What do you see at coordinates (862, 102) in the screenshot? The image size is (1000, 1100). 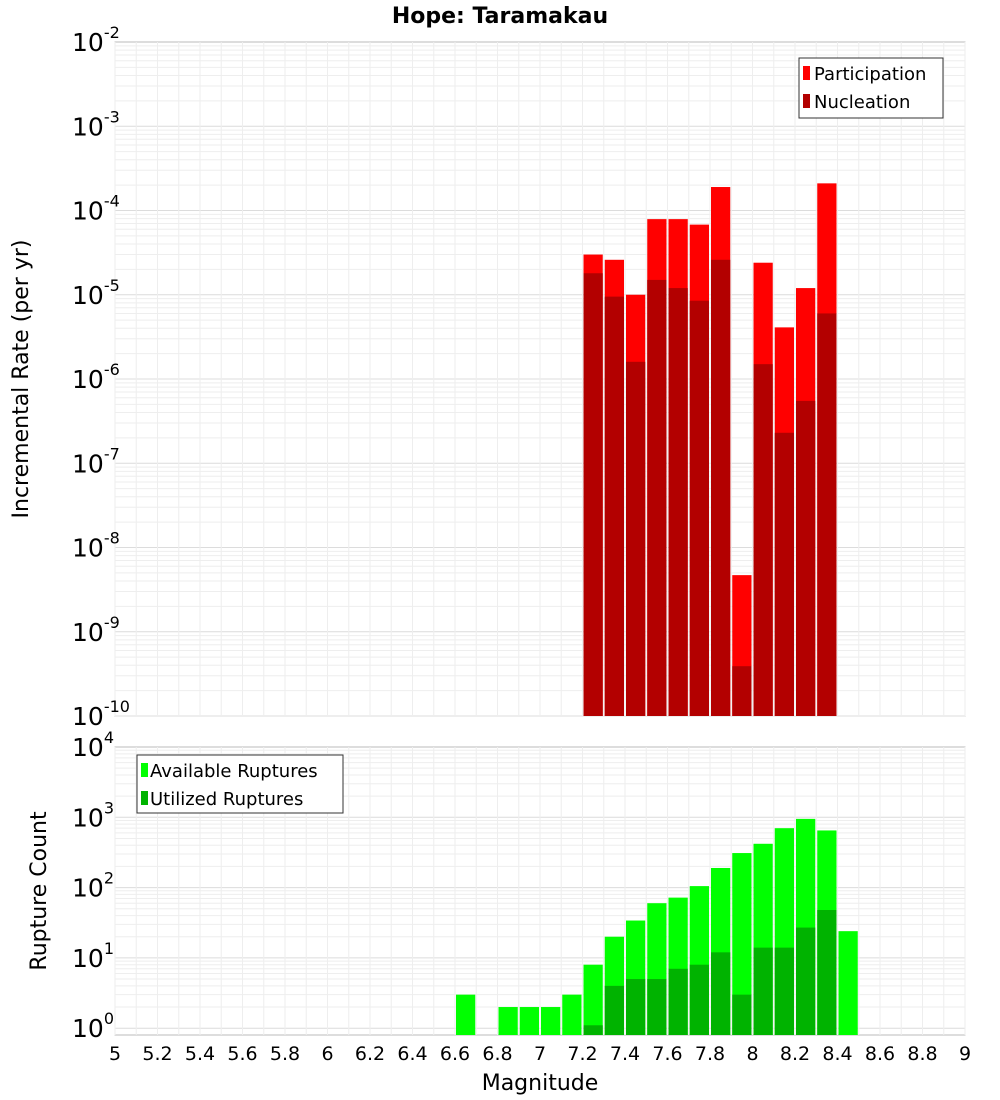 I see `legend-label-nucleation: Nucleation` at bounding box center [862, 102].